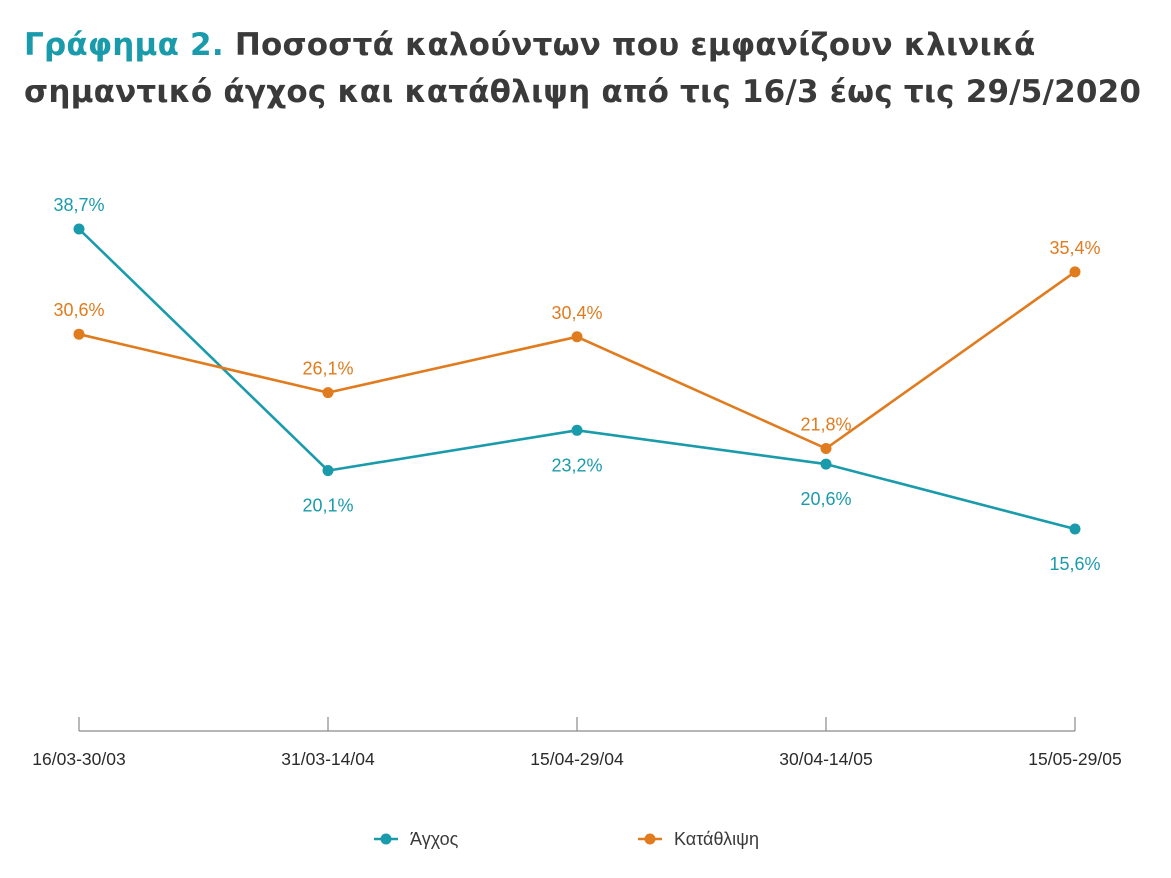 Image resolution: width=1171 pixels, height=878 pixels. I want to click on data-label: 38,7%, so click(78, 205).